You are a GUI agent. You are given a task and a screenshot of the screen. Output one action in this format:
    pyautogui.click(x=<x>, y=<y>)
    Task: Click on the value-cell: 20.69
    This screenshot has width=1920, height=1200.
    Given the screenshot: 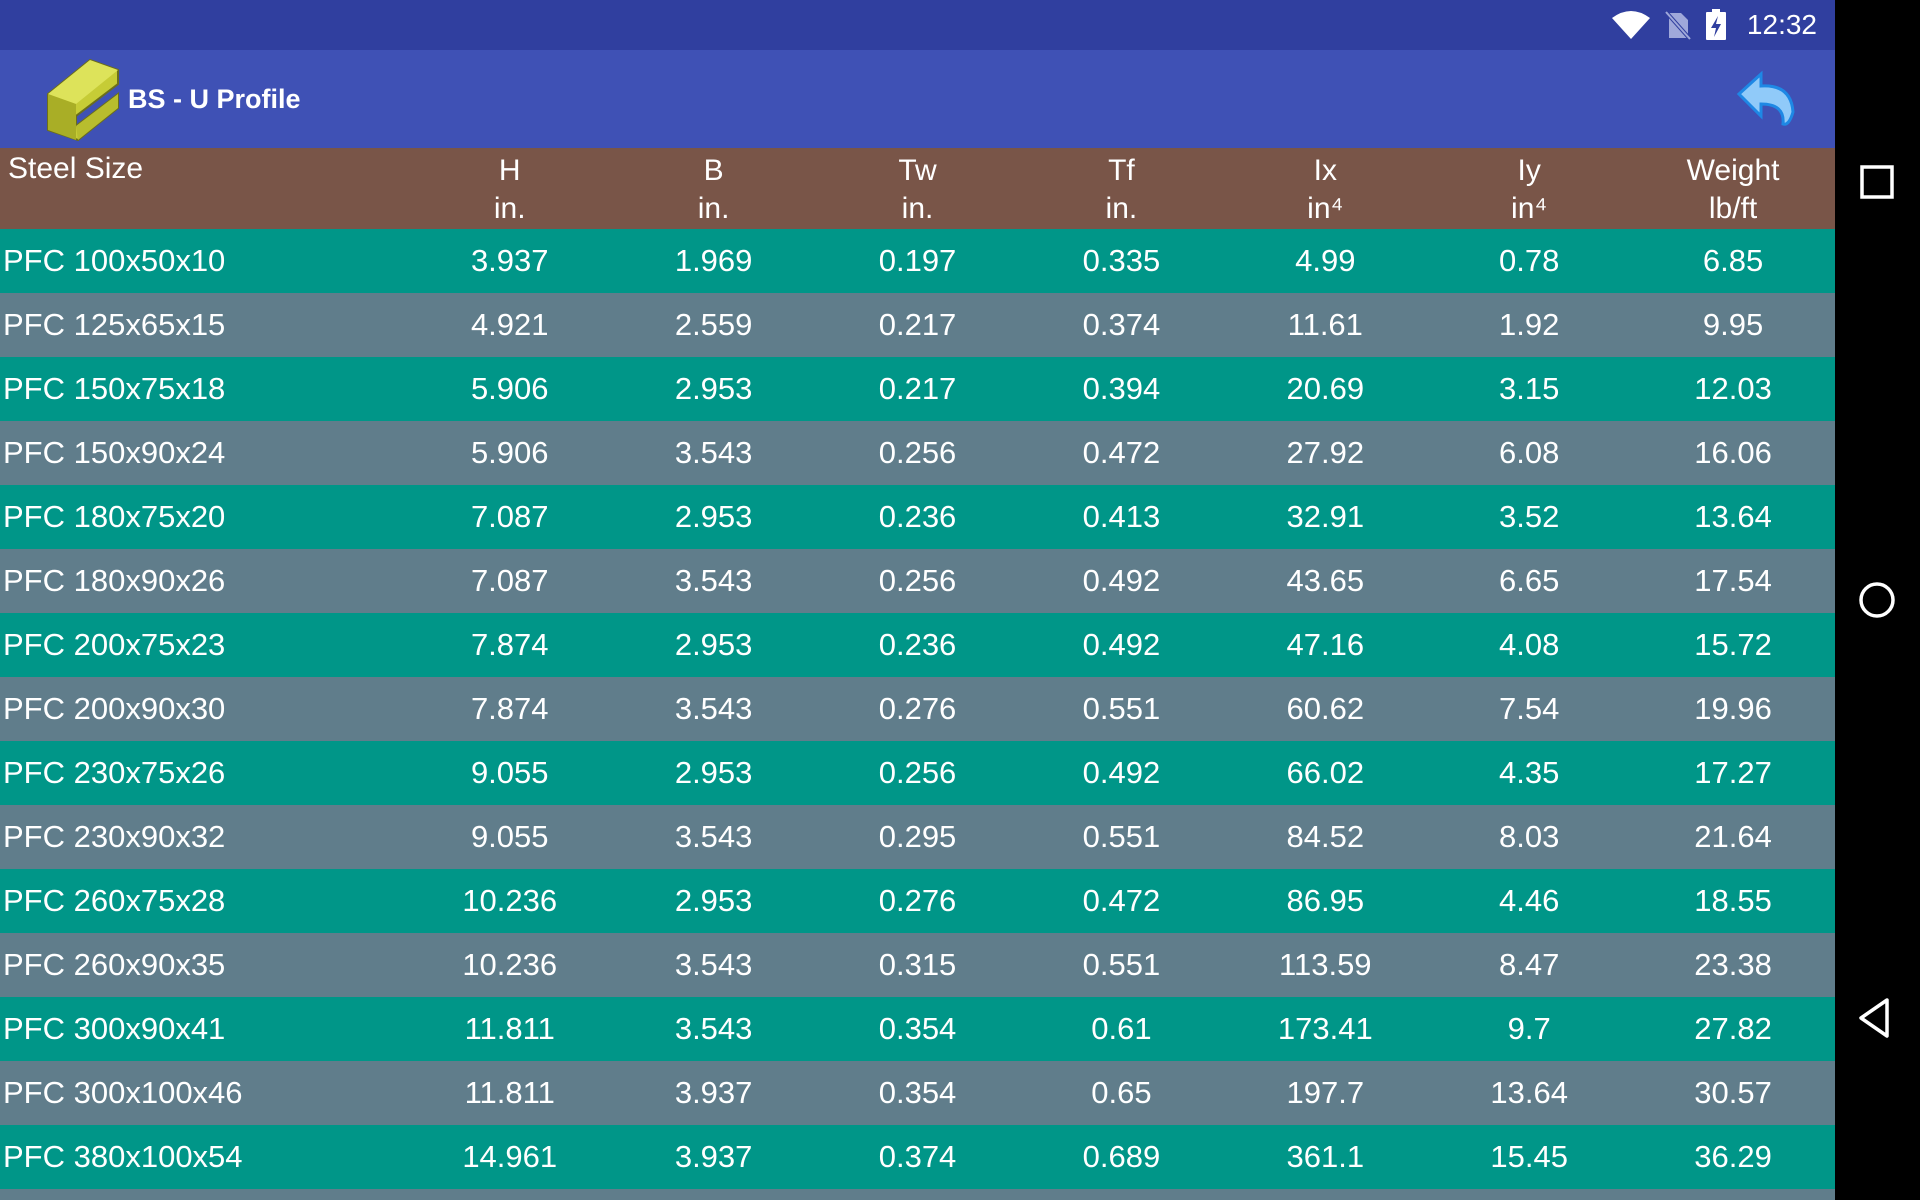 What is the action you would take?
    pyautogui.click(x=1325, y=388)
    